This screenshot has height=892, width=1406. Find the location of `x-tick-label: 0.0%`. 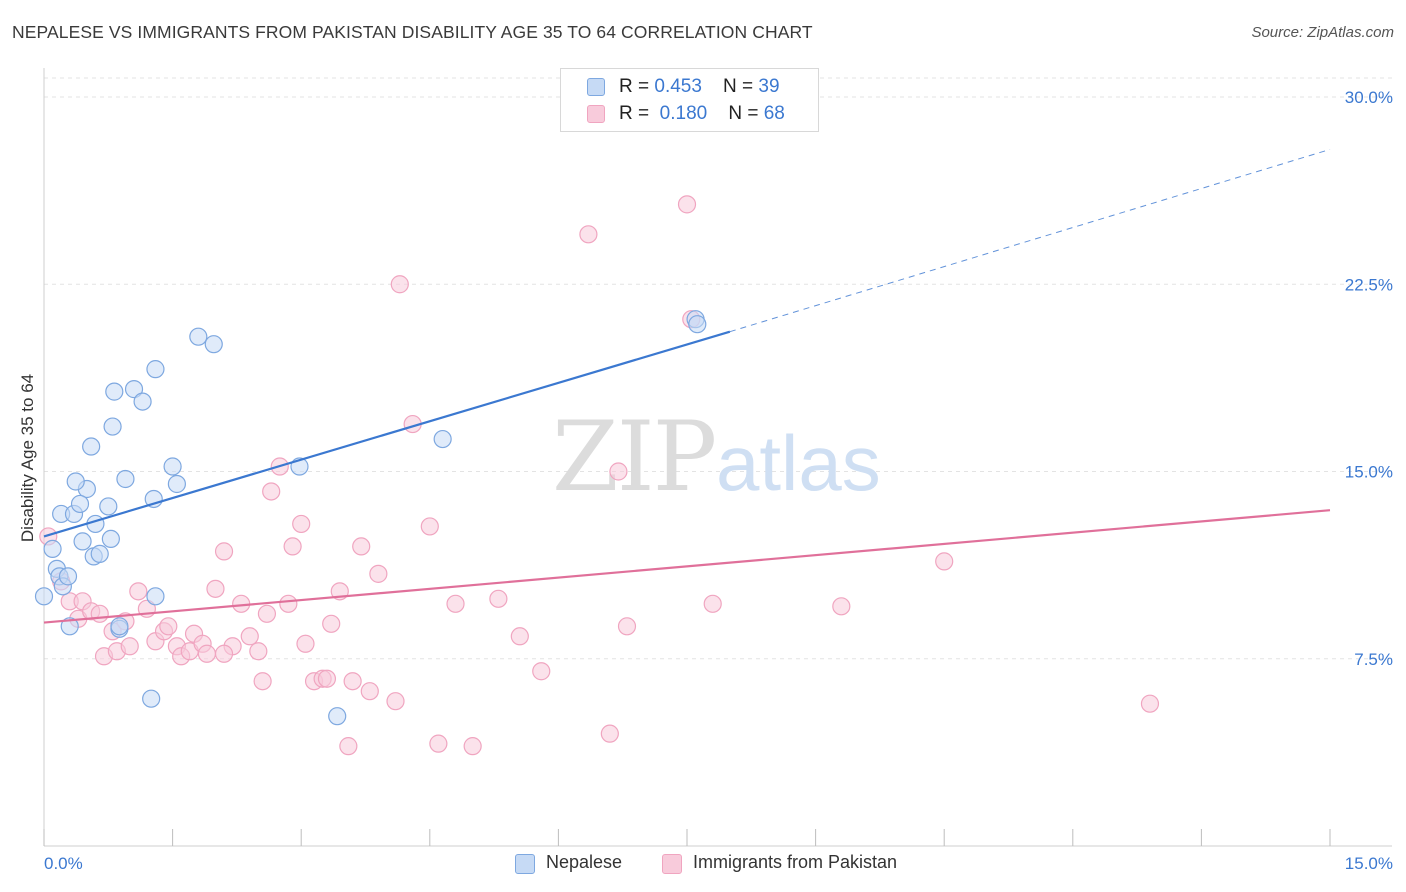

x-tick-label: 0.0% is located at coordinates (63, 863).